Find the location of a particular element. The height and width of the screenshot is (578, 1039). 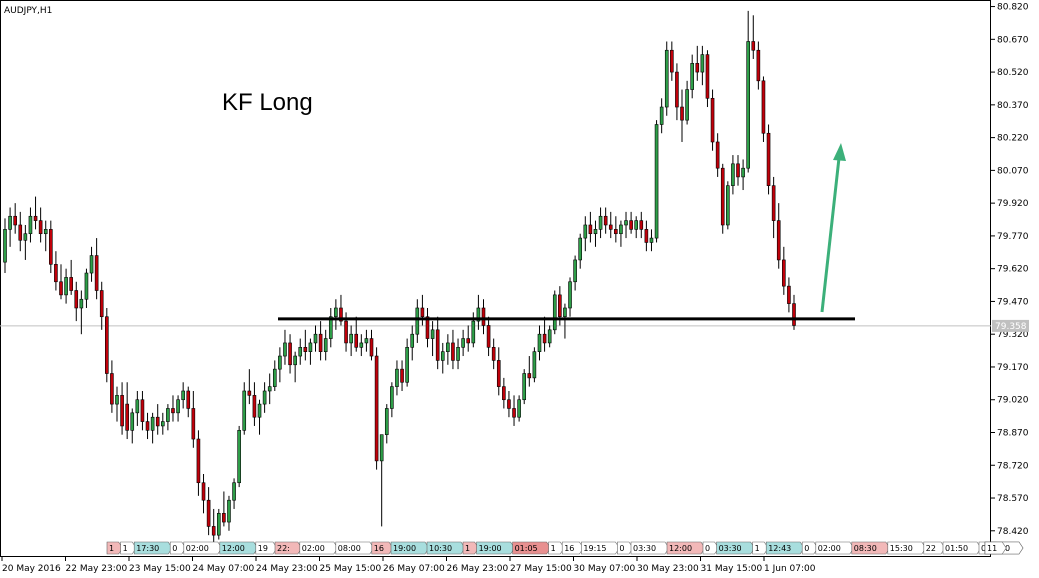

event-marker: 12:43 is located at coordinates (785, 548).